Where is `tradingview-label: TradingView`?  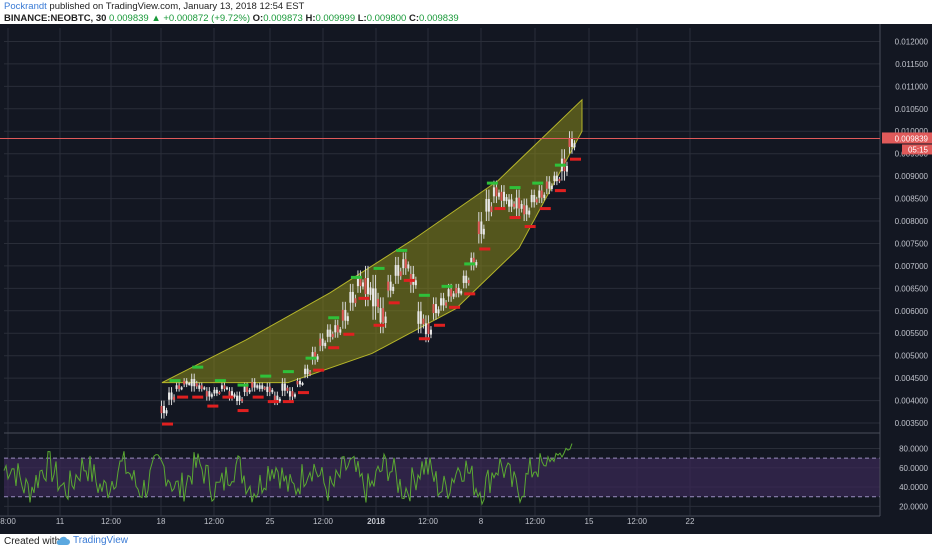
tradingview-label: TradingView is located at coordinates (101, 540).